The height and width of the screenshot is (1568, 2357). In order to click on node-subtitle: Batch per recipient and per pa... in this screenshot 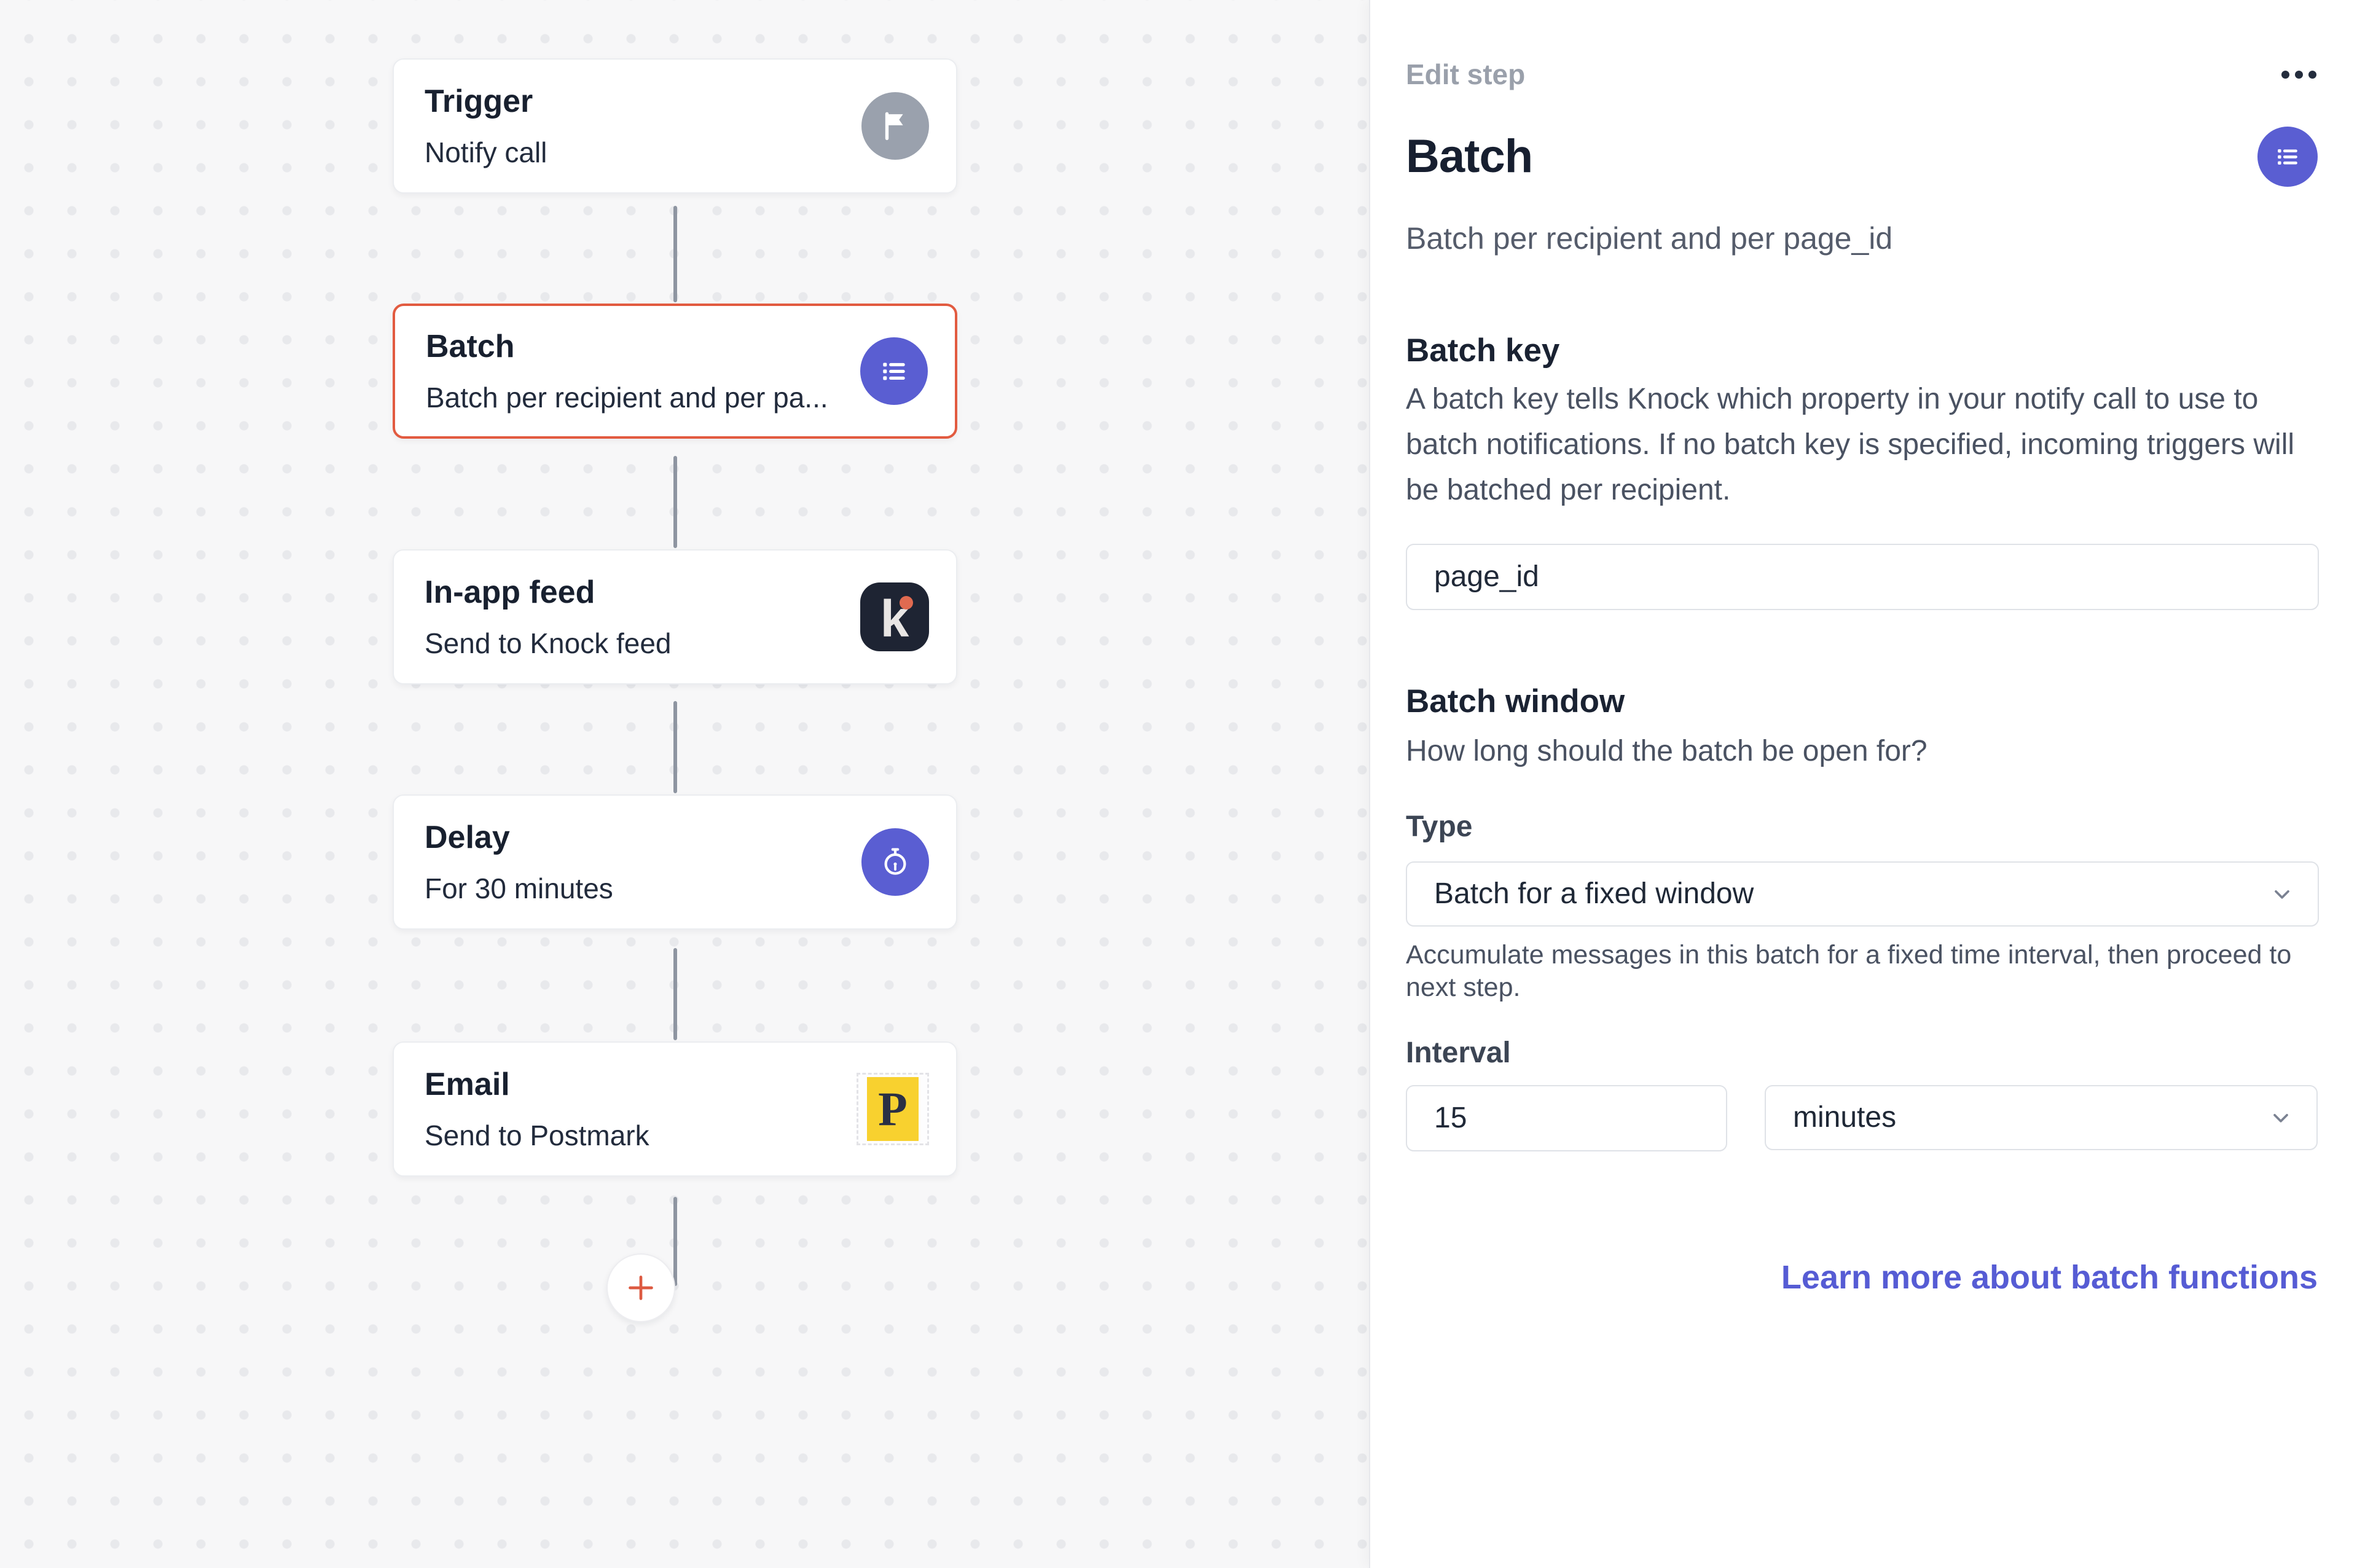, I will do `click(627, 398)`.